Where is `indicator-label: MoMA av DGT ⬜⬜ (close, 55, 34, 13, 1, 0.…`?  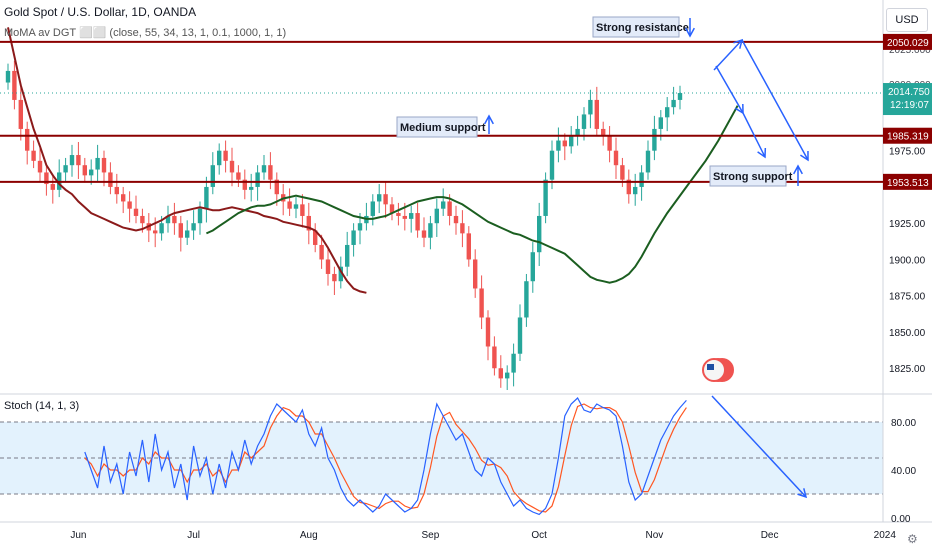
indicator-label: MoMA av DGT ⬜⬜ (close, 55, 34, 13, 1, 0.… is located at coordinates (145, 33).